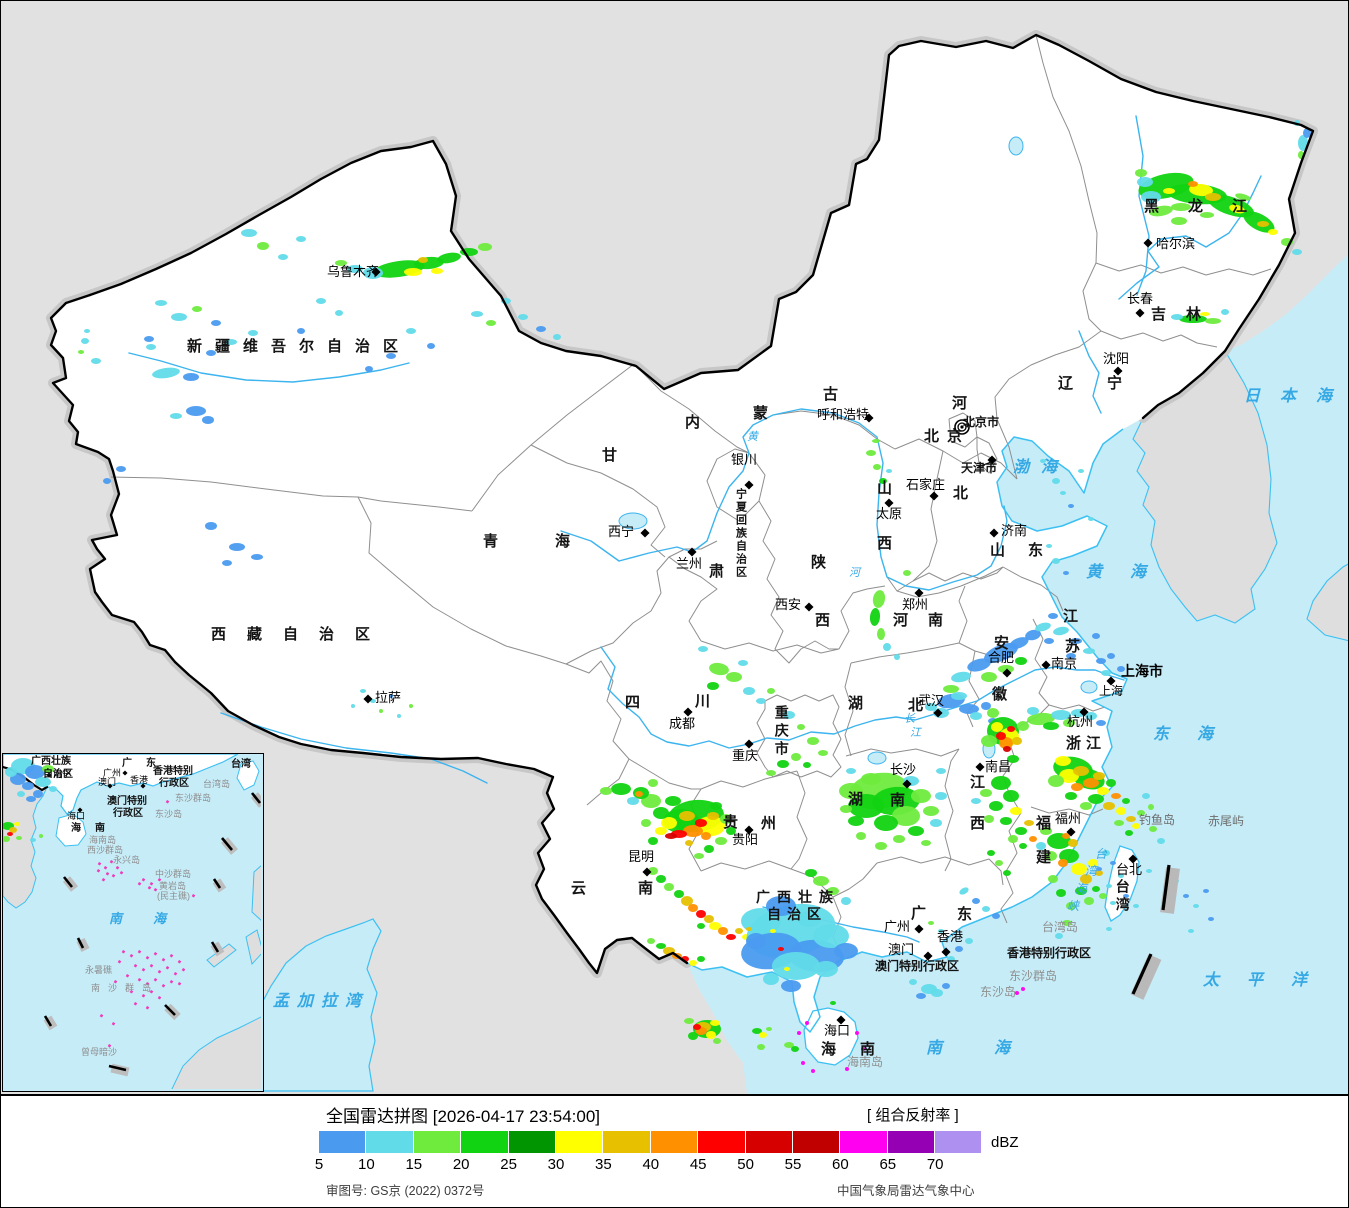 The width and height of the screenshot is (1349, 1208). What do you see at coordinates (840, 1164) in the screenshot?
I see `colorbar-tick-60: 60` at bounding box center [840, 1164].